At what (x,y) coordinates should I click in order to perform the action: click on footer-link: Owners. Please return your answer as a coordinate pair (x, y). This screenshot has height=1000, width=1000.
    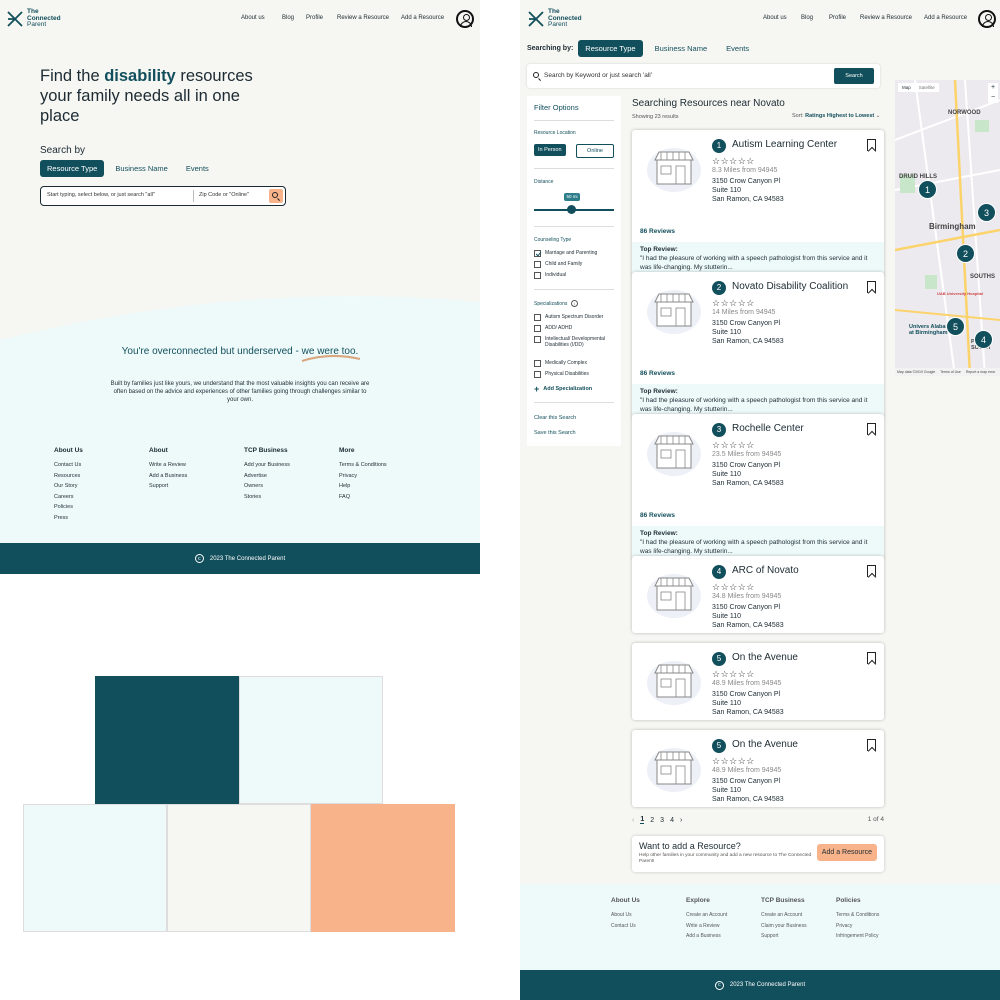
    Looking at the image, I should click on (253, 486).